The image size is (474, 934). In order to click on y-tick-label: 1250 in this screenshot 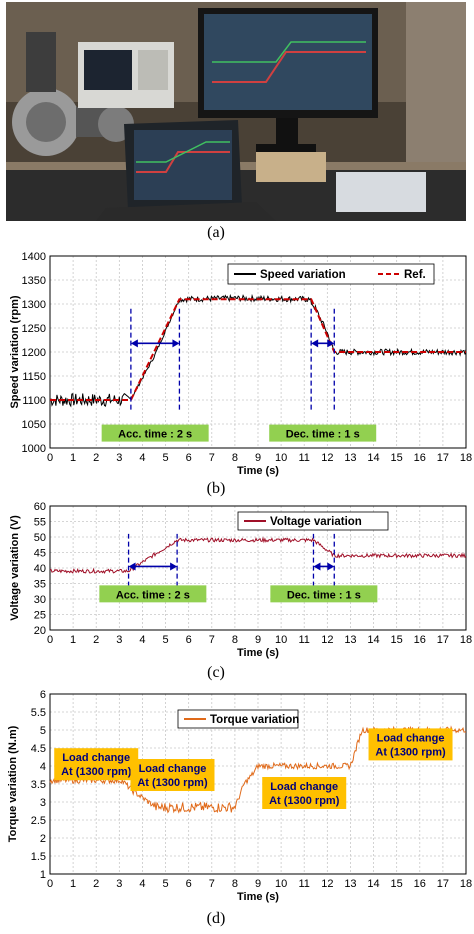, I will do `click(34, 329)`.